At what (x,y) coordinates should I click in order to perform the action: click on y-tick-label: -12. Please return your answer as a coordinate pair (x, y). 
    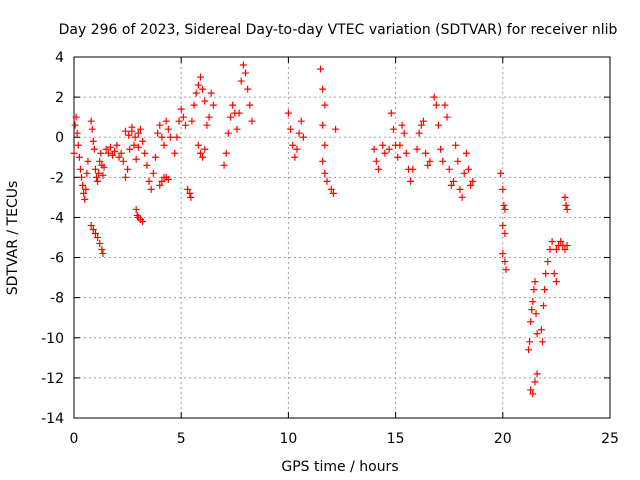
    Looking at the image, I should click on (52, 379).